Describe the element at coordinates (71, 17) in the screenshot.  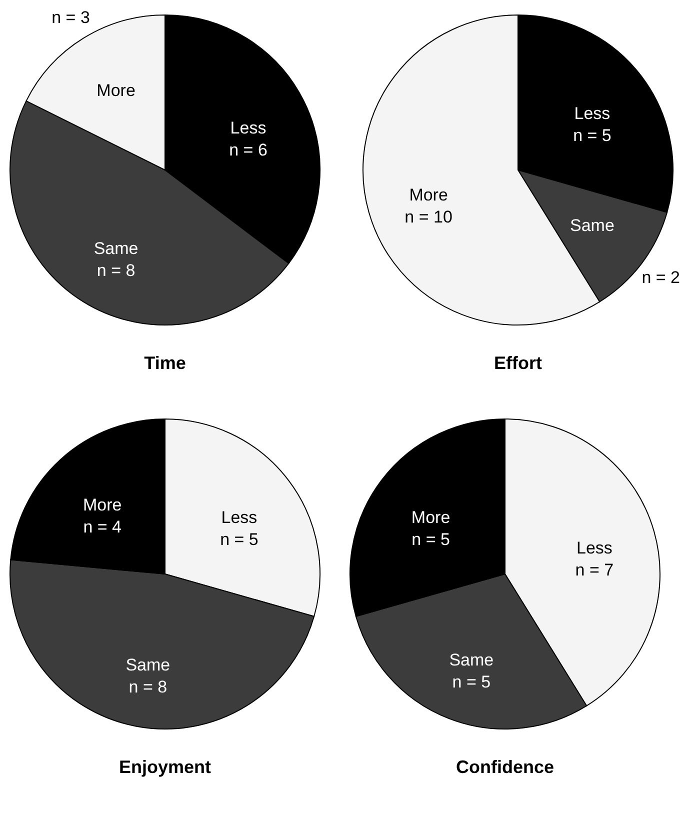
I see `data-label: n = 3` at that location.